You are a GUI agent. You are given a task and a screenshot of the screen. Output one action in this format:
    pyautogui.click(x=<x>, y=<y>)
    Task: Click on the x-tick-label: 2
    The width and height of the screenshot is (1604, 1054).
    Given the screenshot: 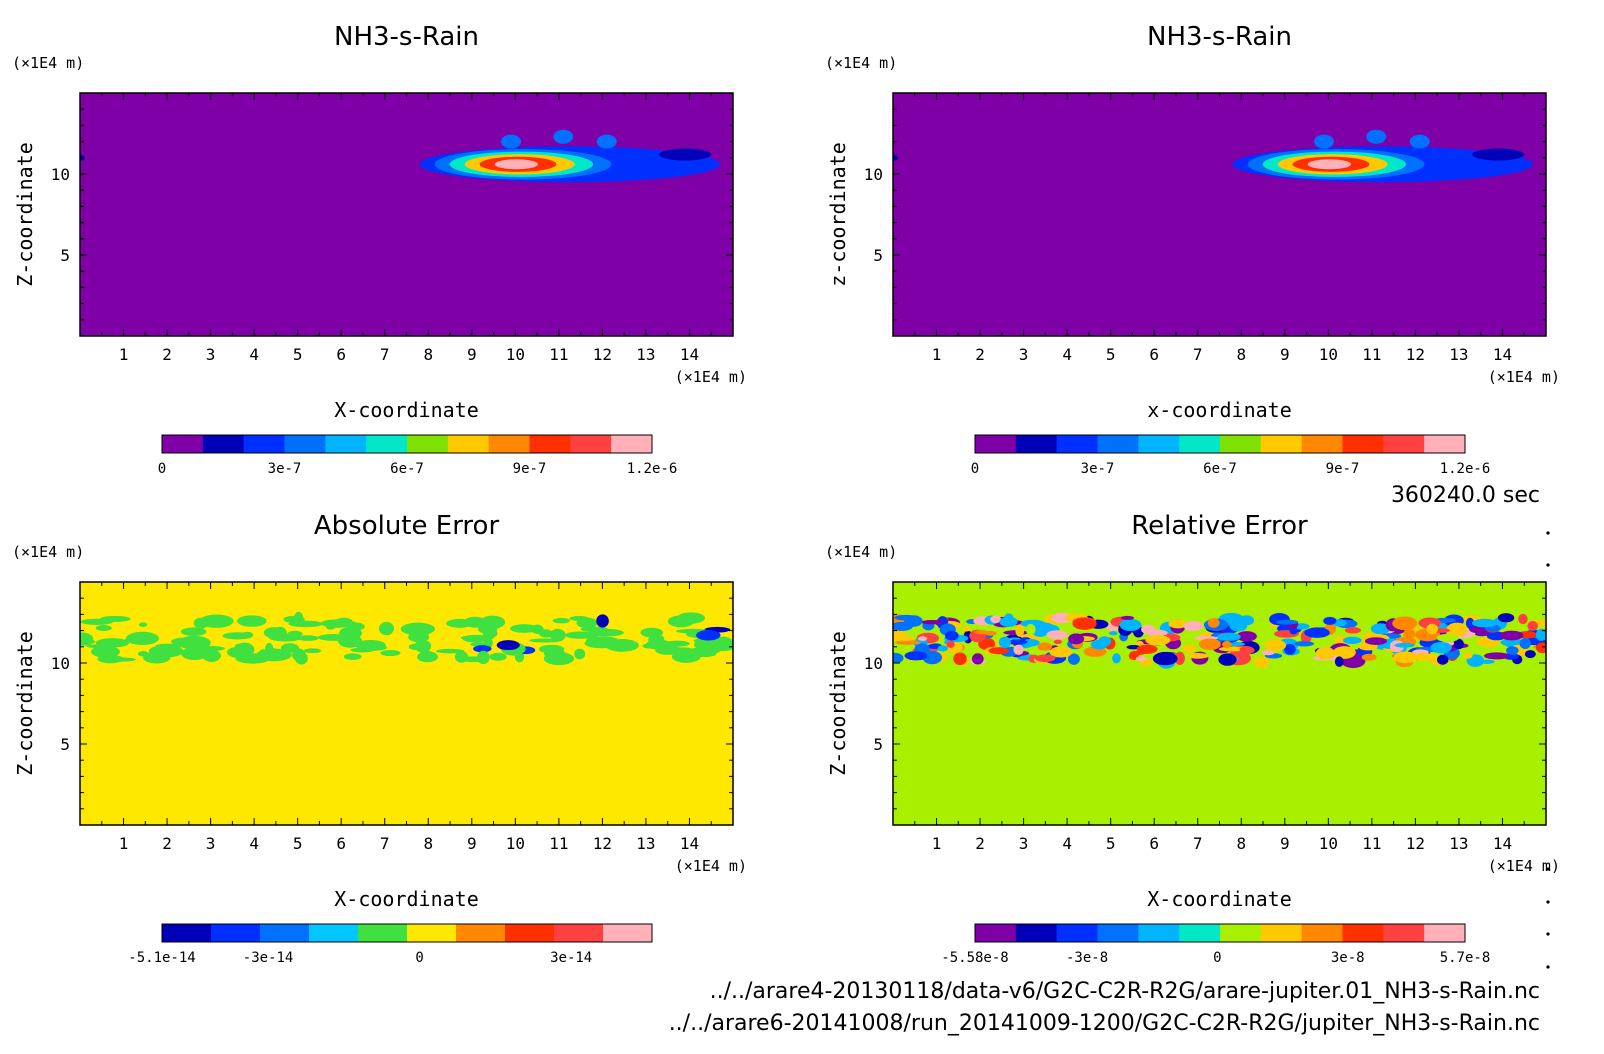 What is the action you would take?
    pyautogui.click(x=980, y=354)
    